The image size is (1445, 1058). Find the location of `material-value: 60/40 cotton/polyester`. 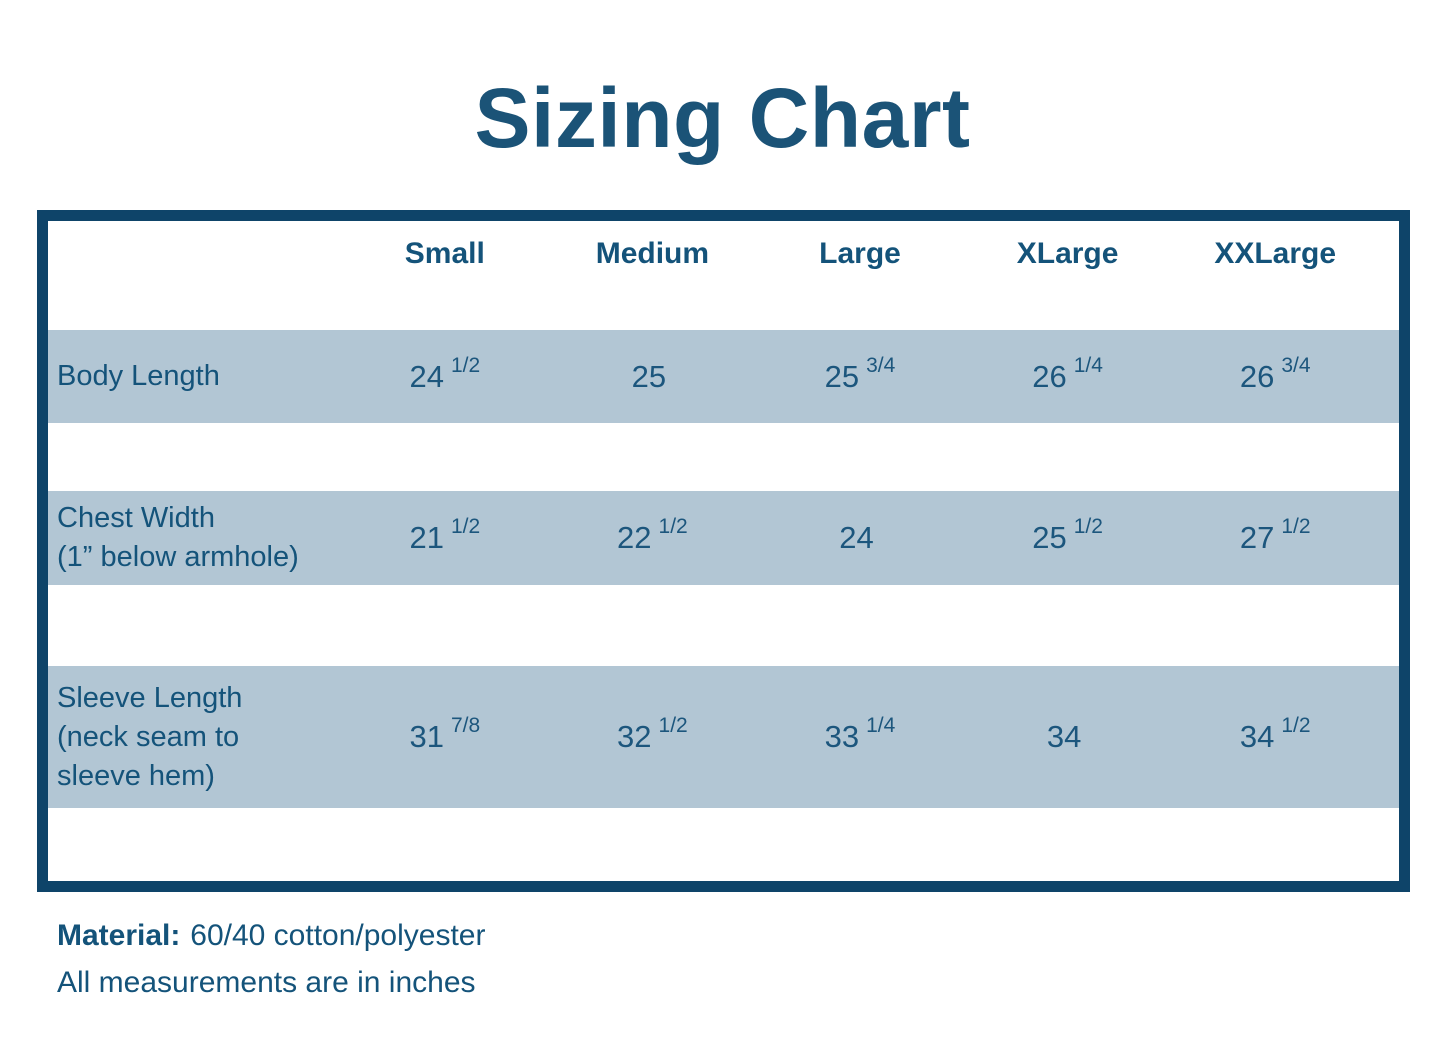

material-value: 60/40 cotton/polyester is located at coordinates (338, 935).